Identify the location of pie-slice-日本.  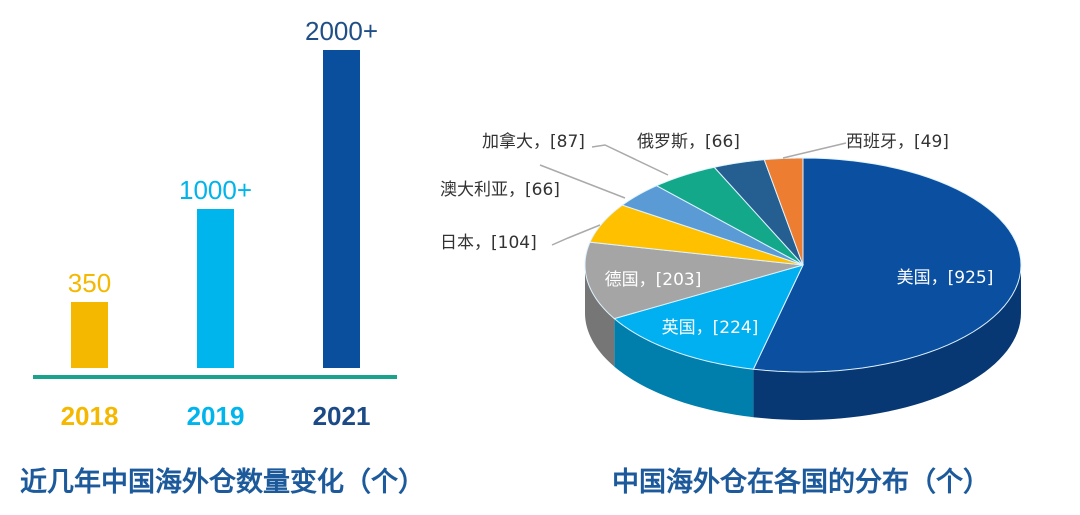
(696, 235).